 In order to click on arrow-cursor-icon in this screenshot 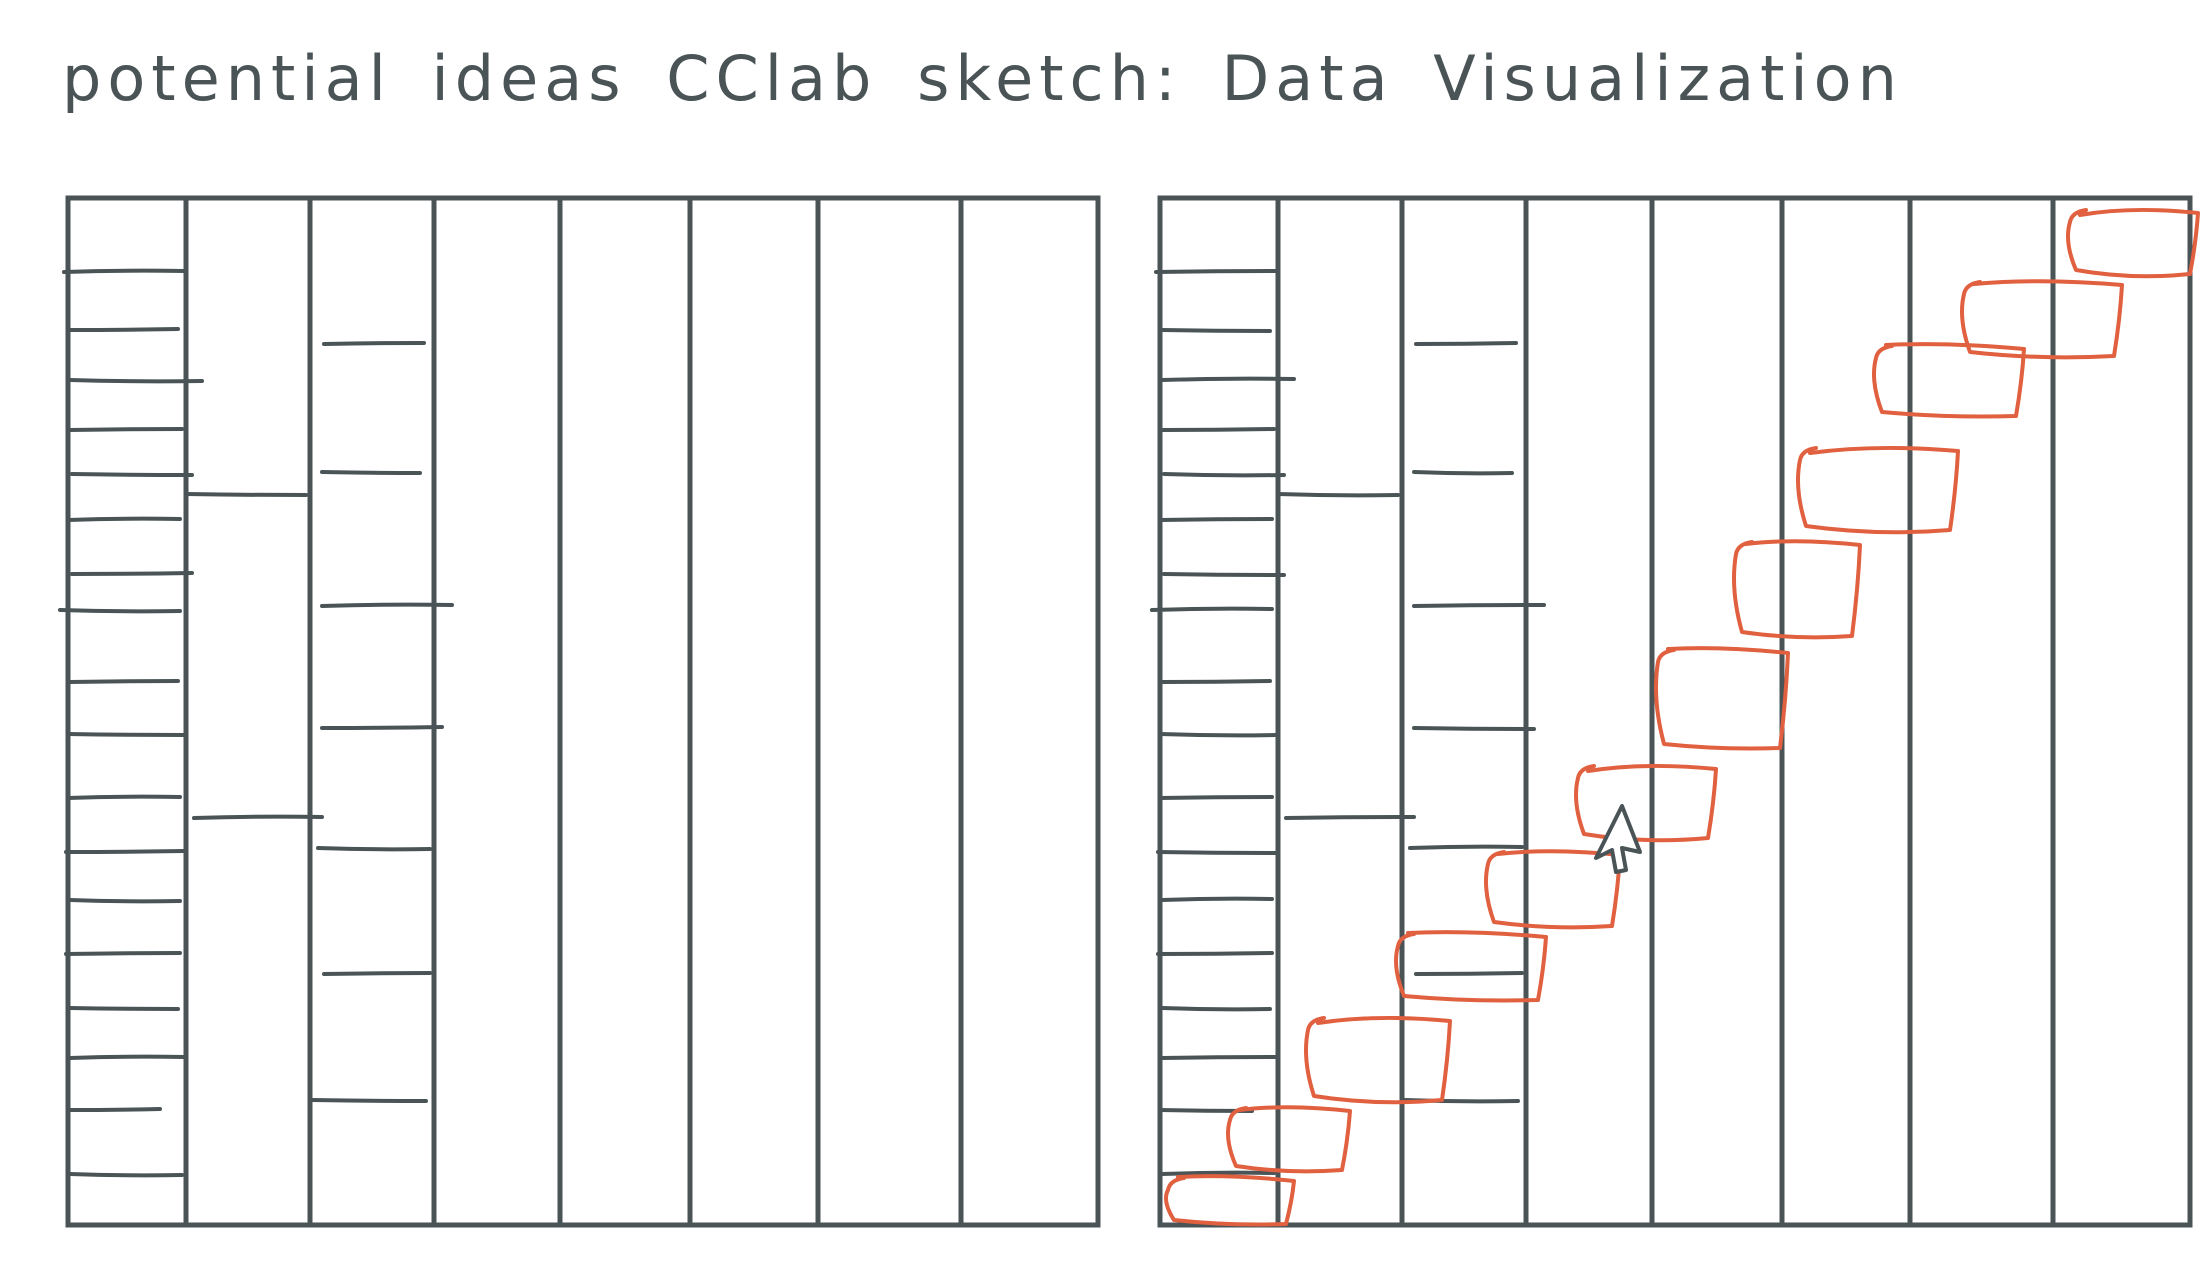, I will do `click(1618, 839)`.